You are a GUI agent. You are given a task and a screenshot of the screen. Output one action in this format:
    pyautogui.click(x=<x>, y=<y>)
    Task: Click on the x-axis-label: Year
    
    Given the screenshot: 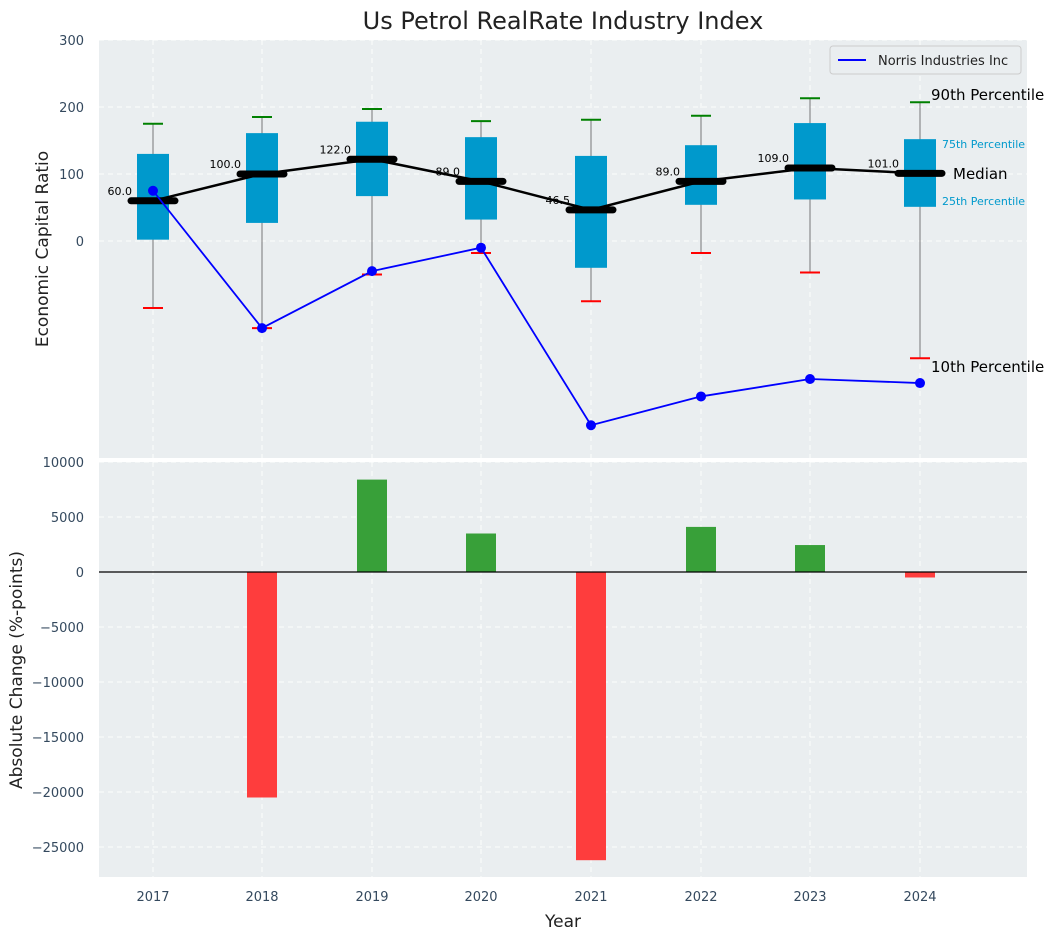 What is the action you would take?
    pyautogui.click(x=562, y=922)
    